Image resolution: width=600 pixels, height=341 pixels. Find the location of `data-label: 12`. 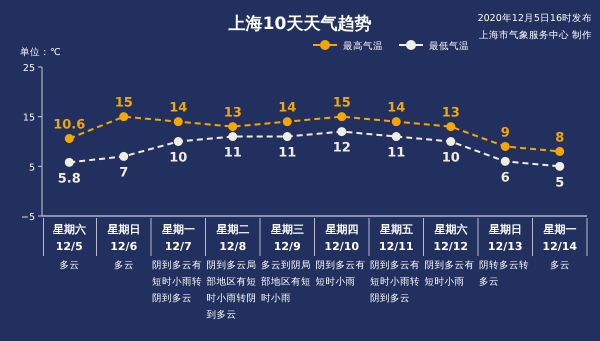

data-label: 12 is located at coordinates (341, 148).